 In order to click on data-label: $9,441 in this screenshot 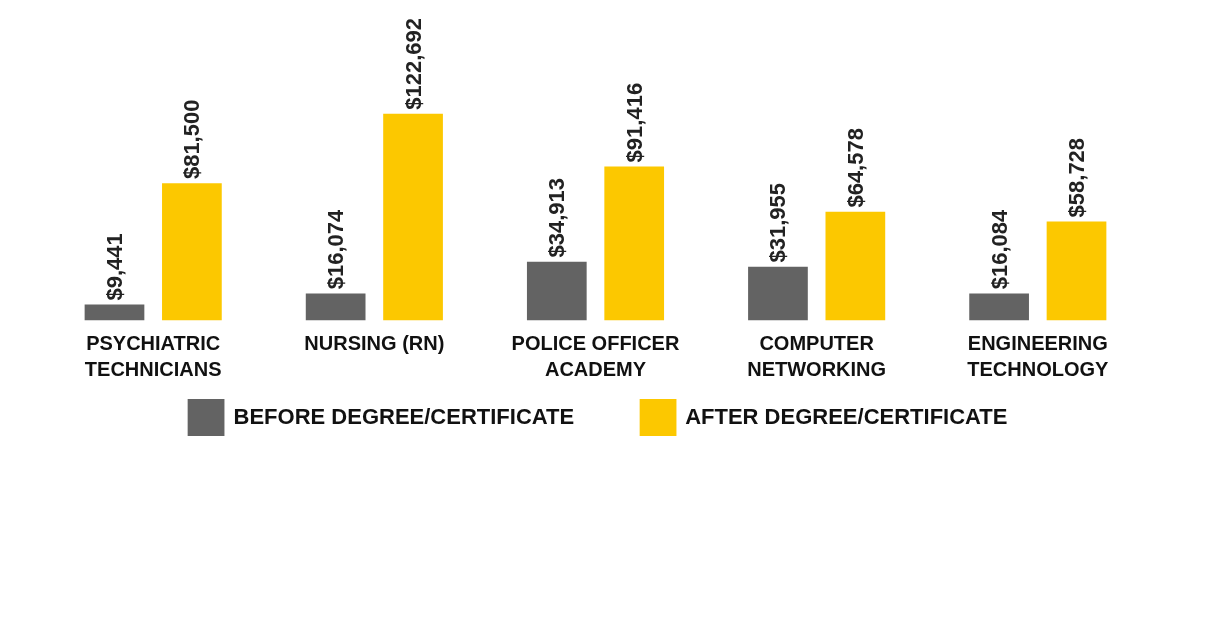, I will do `click(114, 267)`.